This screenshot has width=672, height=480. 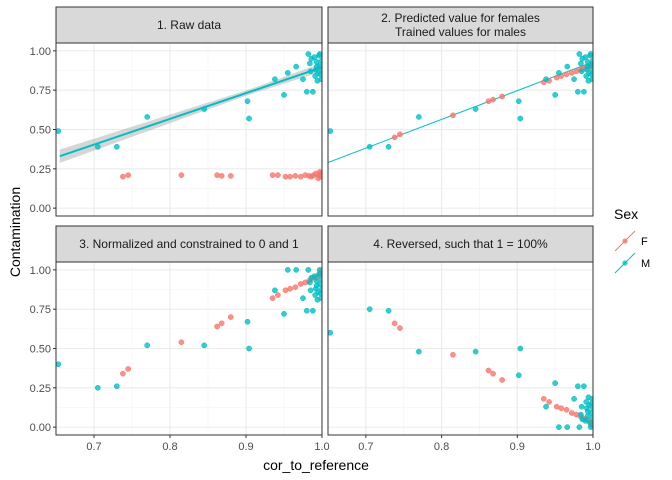 What do you see at coordinates (189, 25) in the screenshot?
I see `facet-strip-title-line: 1. Raw data` at bounding box center [189, 25].